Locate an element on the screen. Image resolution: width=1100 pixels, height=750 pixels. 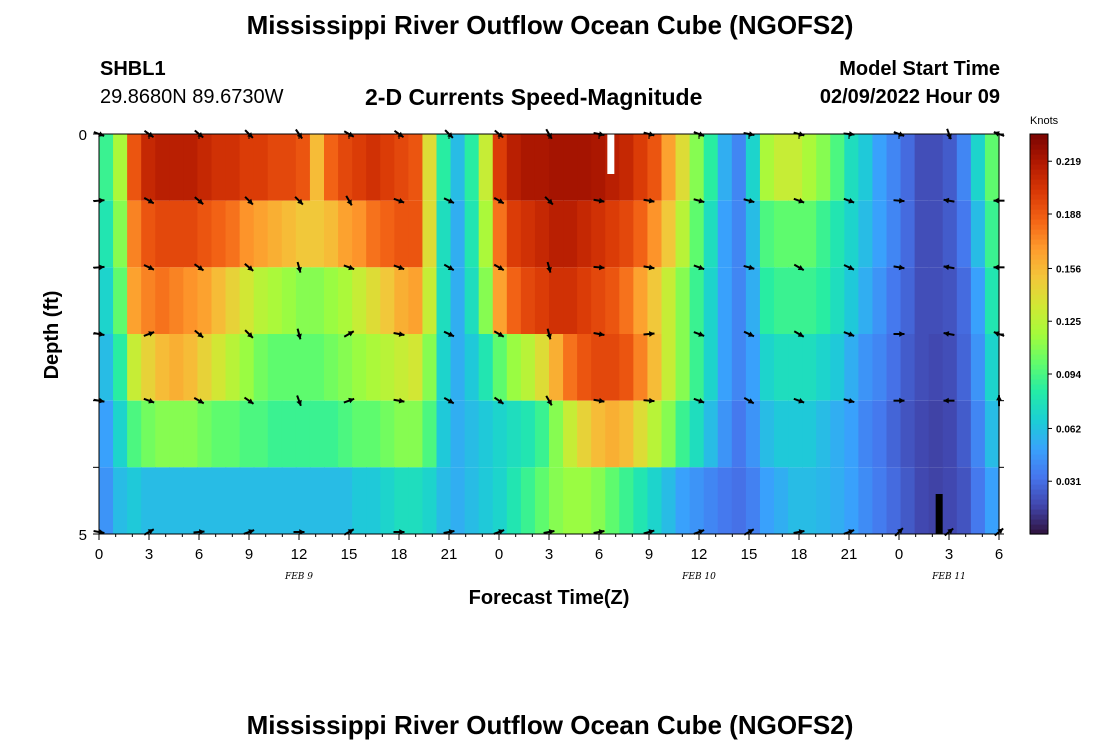
date-label: FEB 11 is located at coordinates (948, 577).